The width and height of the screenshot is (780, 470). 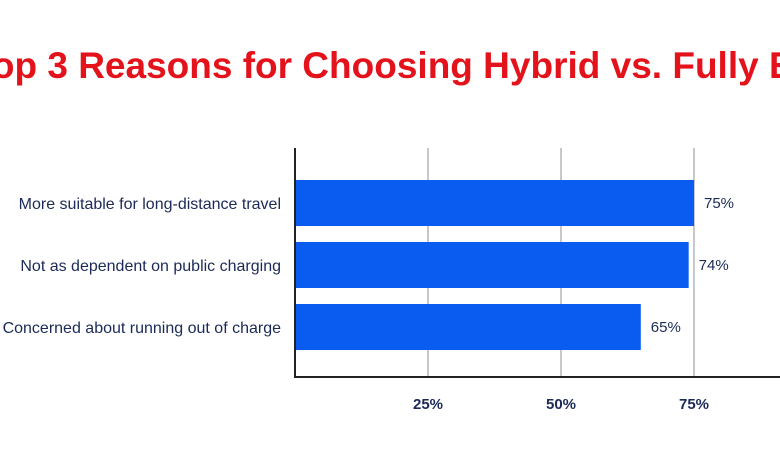 What do you see at coordinates (428, 404) in the screenshot?
I see `x-tick-label-25: 25%` at bounding box center [428, 404].